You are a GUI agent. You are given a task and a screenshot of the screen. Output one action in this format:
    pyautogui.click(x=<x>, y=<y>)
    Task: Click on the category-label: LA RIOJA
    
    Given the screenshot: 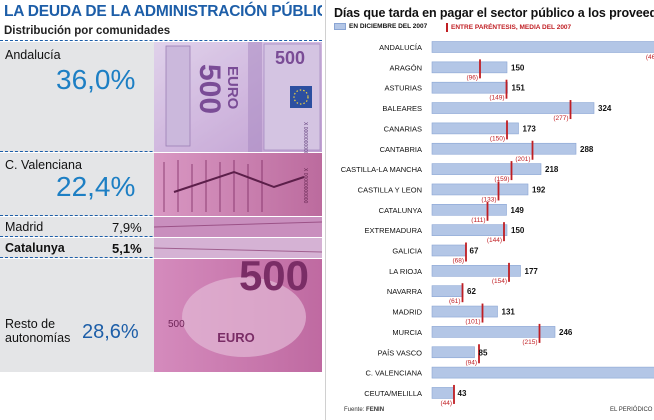 What is the action you would take?
    pyautogui.click(x=405, y=271)
    